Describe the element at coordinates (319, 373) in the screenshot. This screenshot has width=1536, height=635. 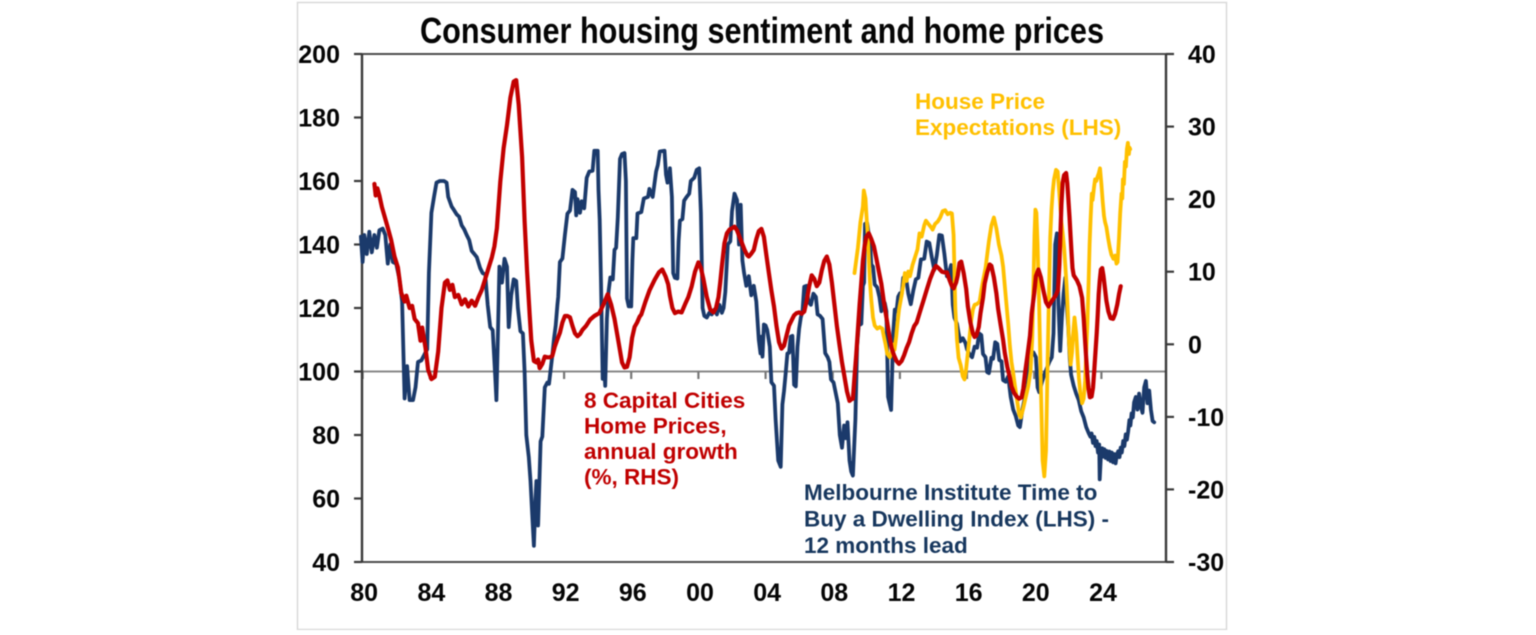
I see `svg-text: 100` at that location.